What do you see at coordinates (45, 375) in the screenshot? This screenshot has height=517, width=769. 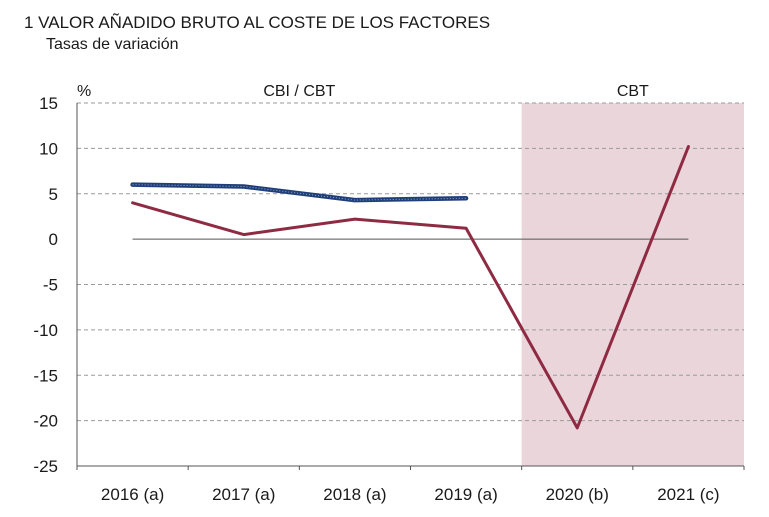 I see `y-tick-label: -15` at bounding box center [45, 375].